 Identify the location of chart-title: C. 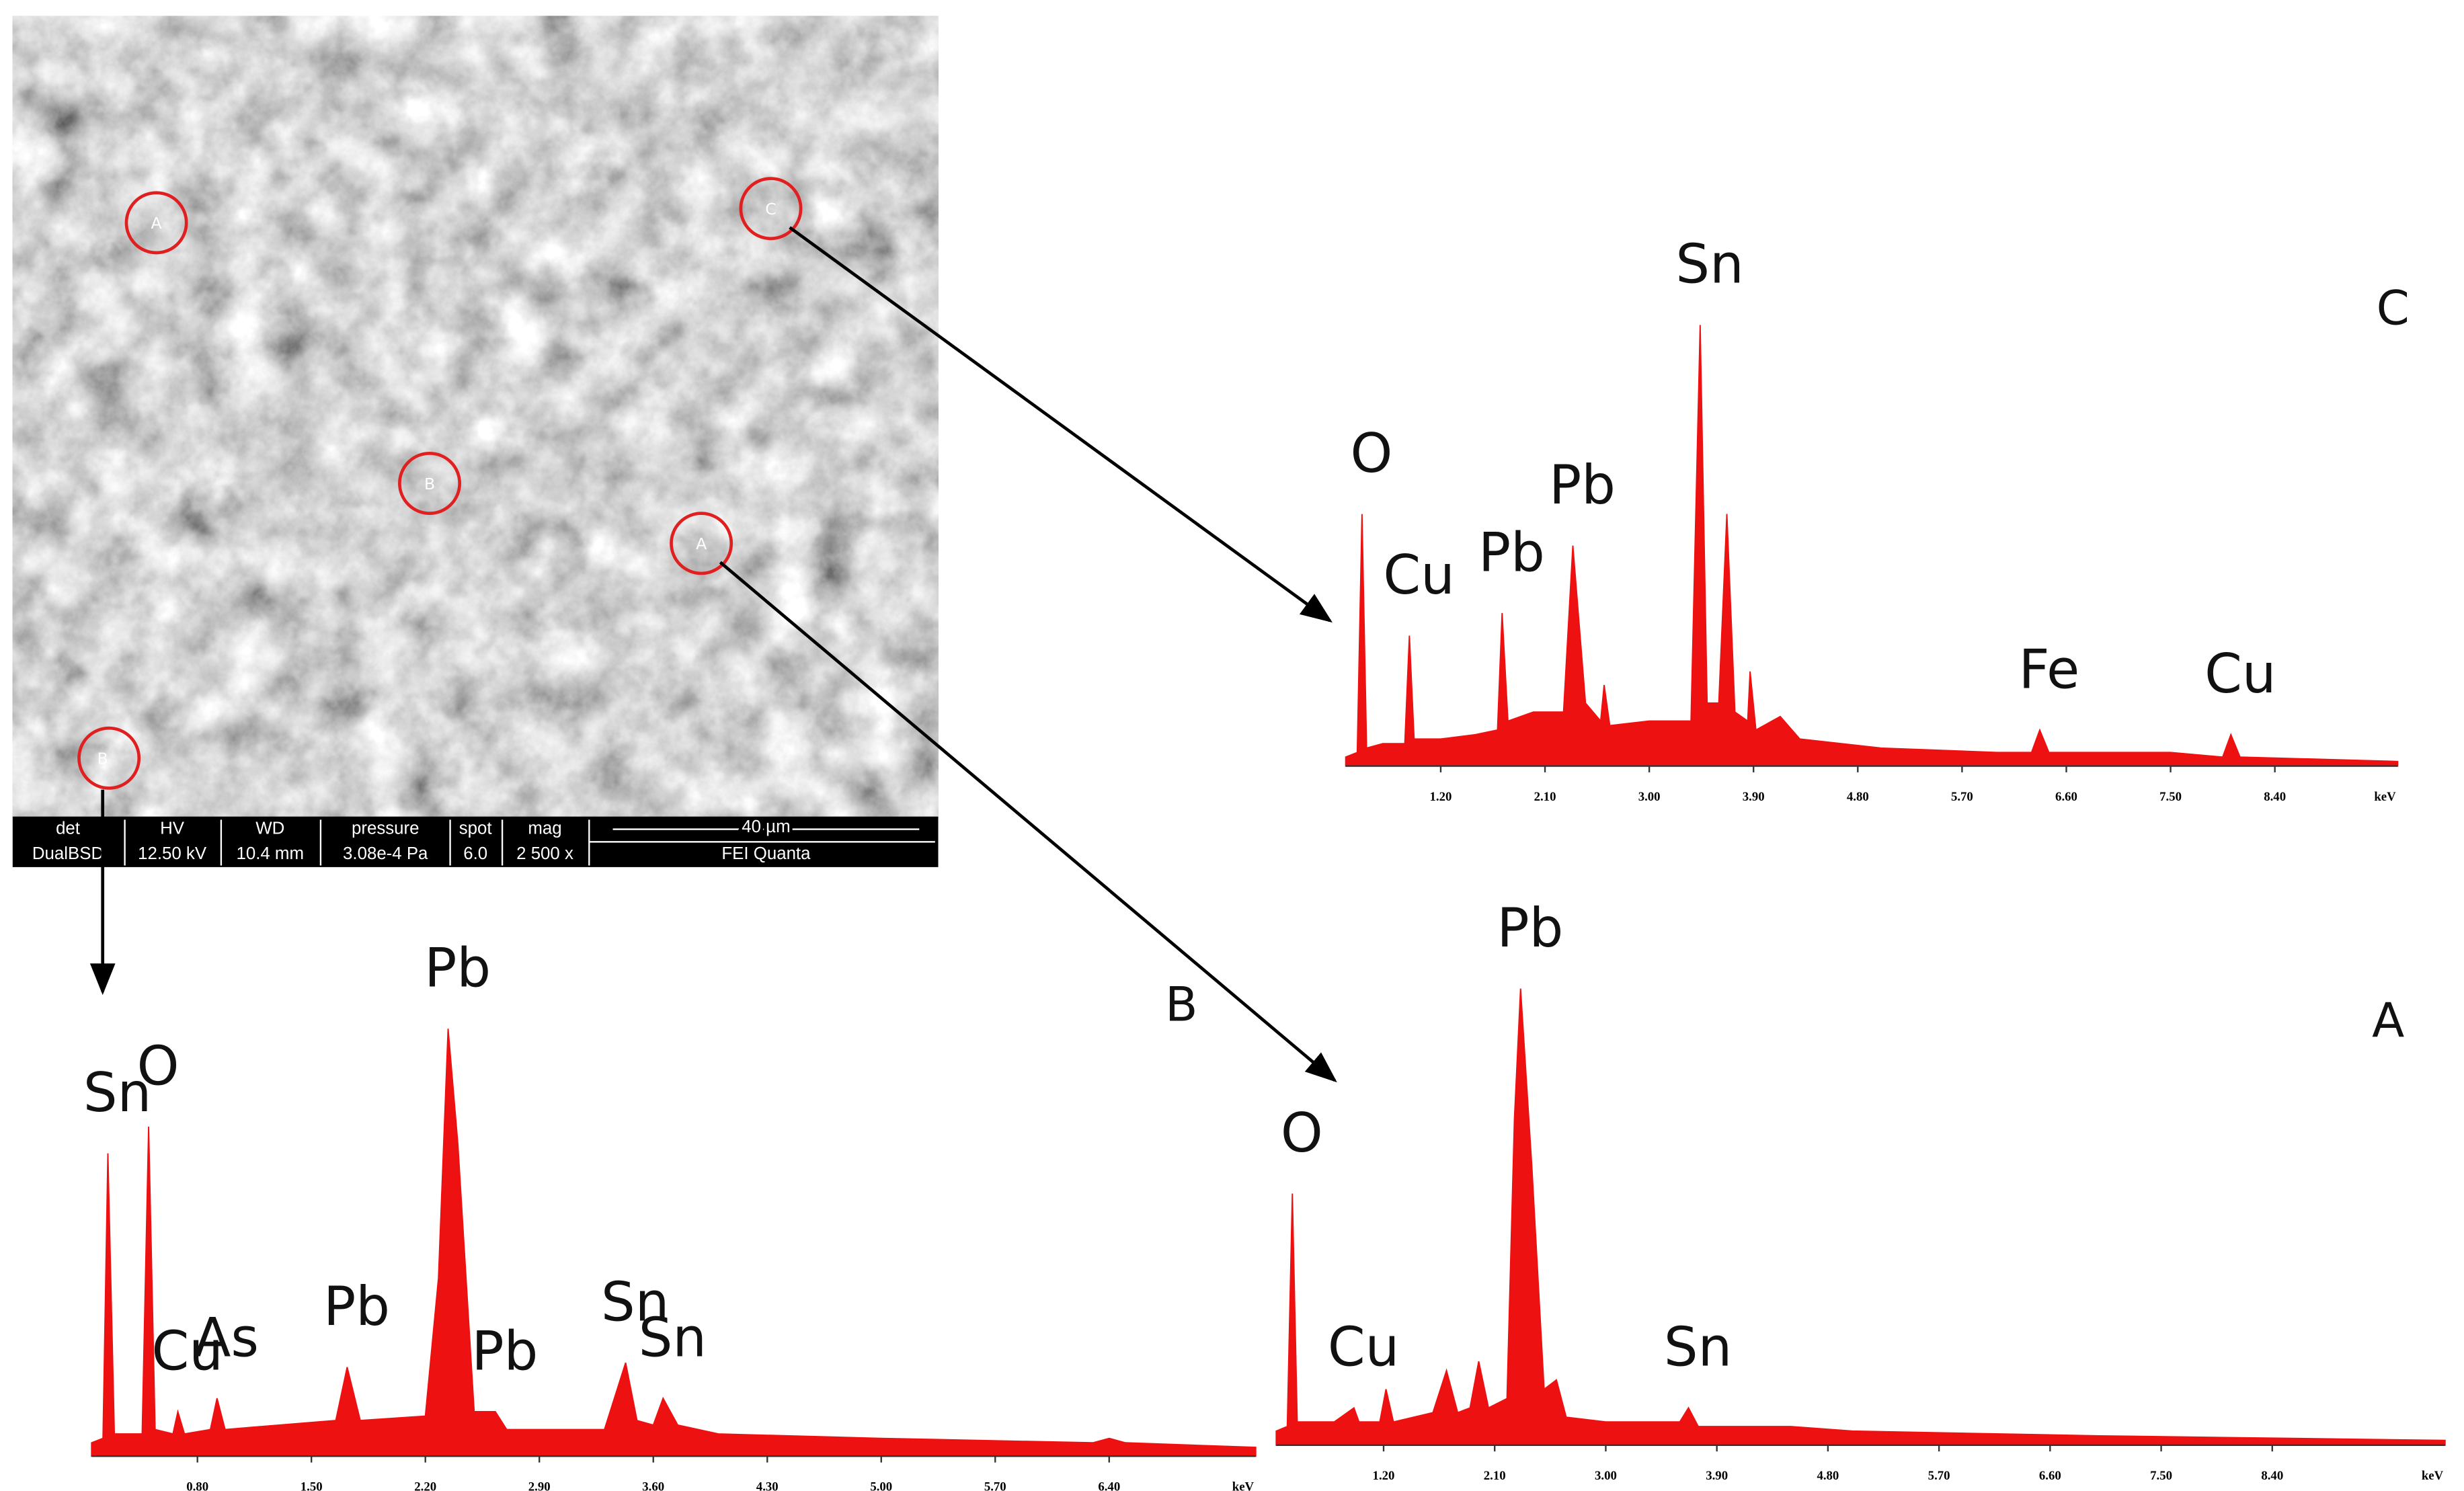
(2394, 307).